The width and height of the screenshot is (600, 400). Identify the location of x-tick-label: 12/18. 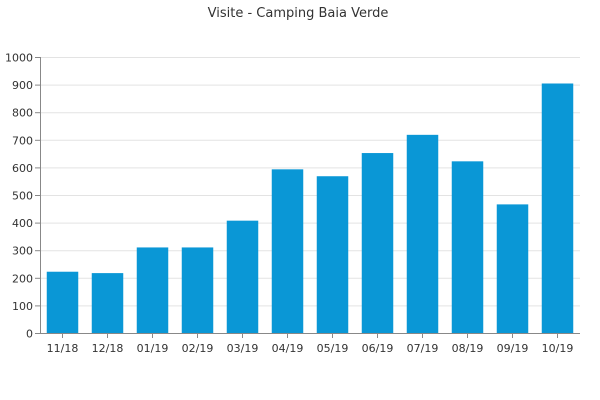
(108, 348).